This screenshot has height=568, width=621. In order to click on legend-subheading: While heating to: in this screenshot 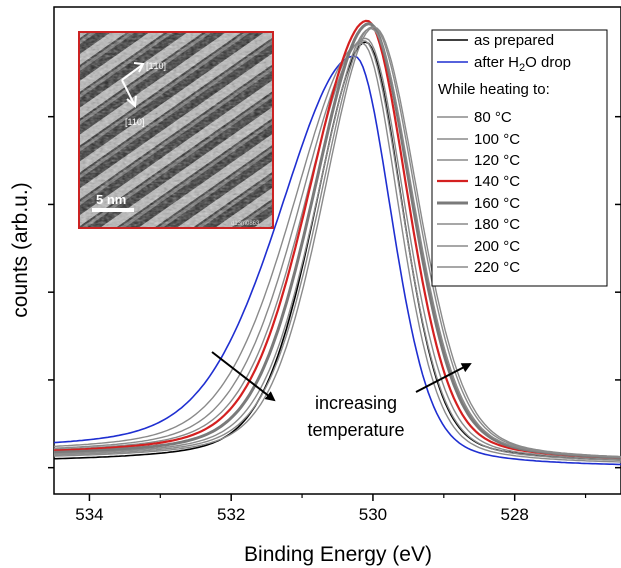, I will do `click(494, 89)`.